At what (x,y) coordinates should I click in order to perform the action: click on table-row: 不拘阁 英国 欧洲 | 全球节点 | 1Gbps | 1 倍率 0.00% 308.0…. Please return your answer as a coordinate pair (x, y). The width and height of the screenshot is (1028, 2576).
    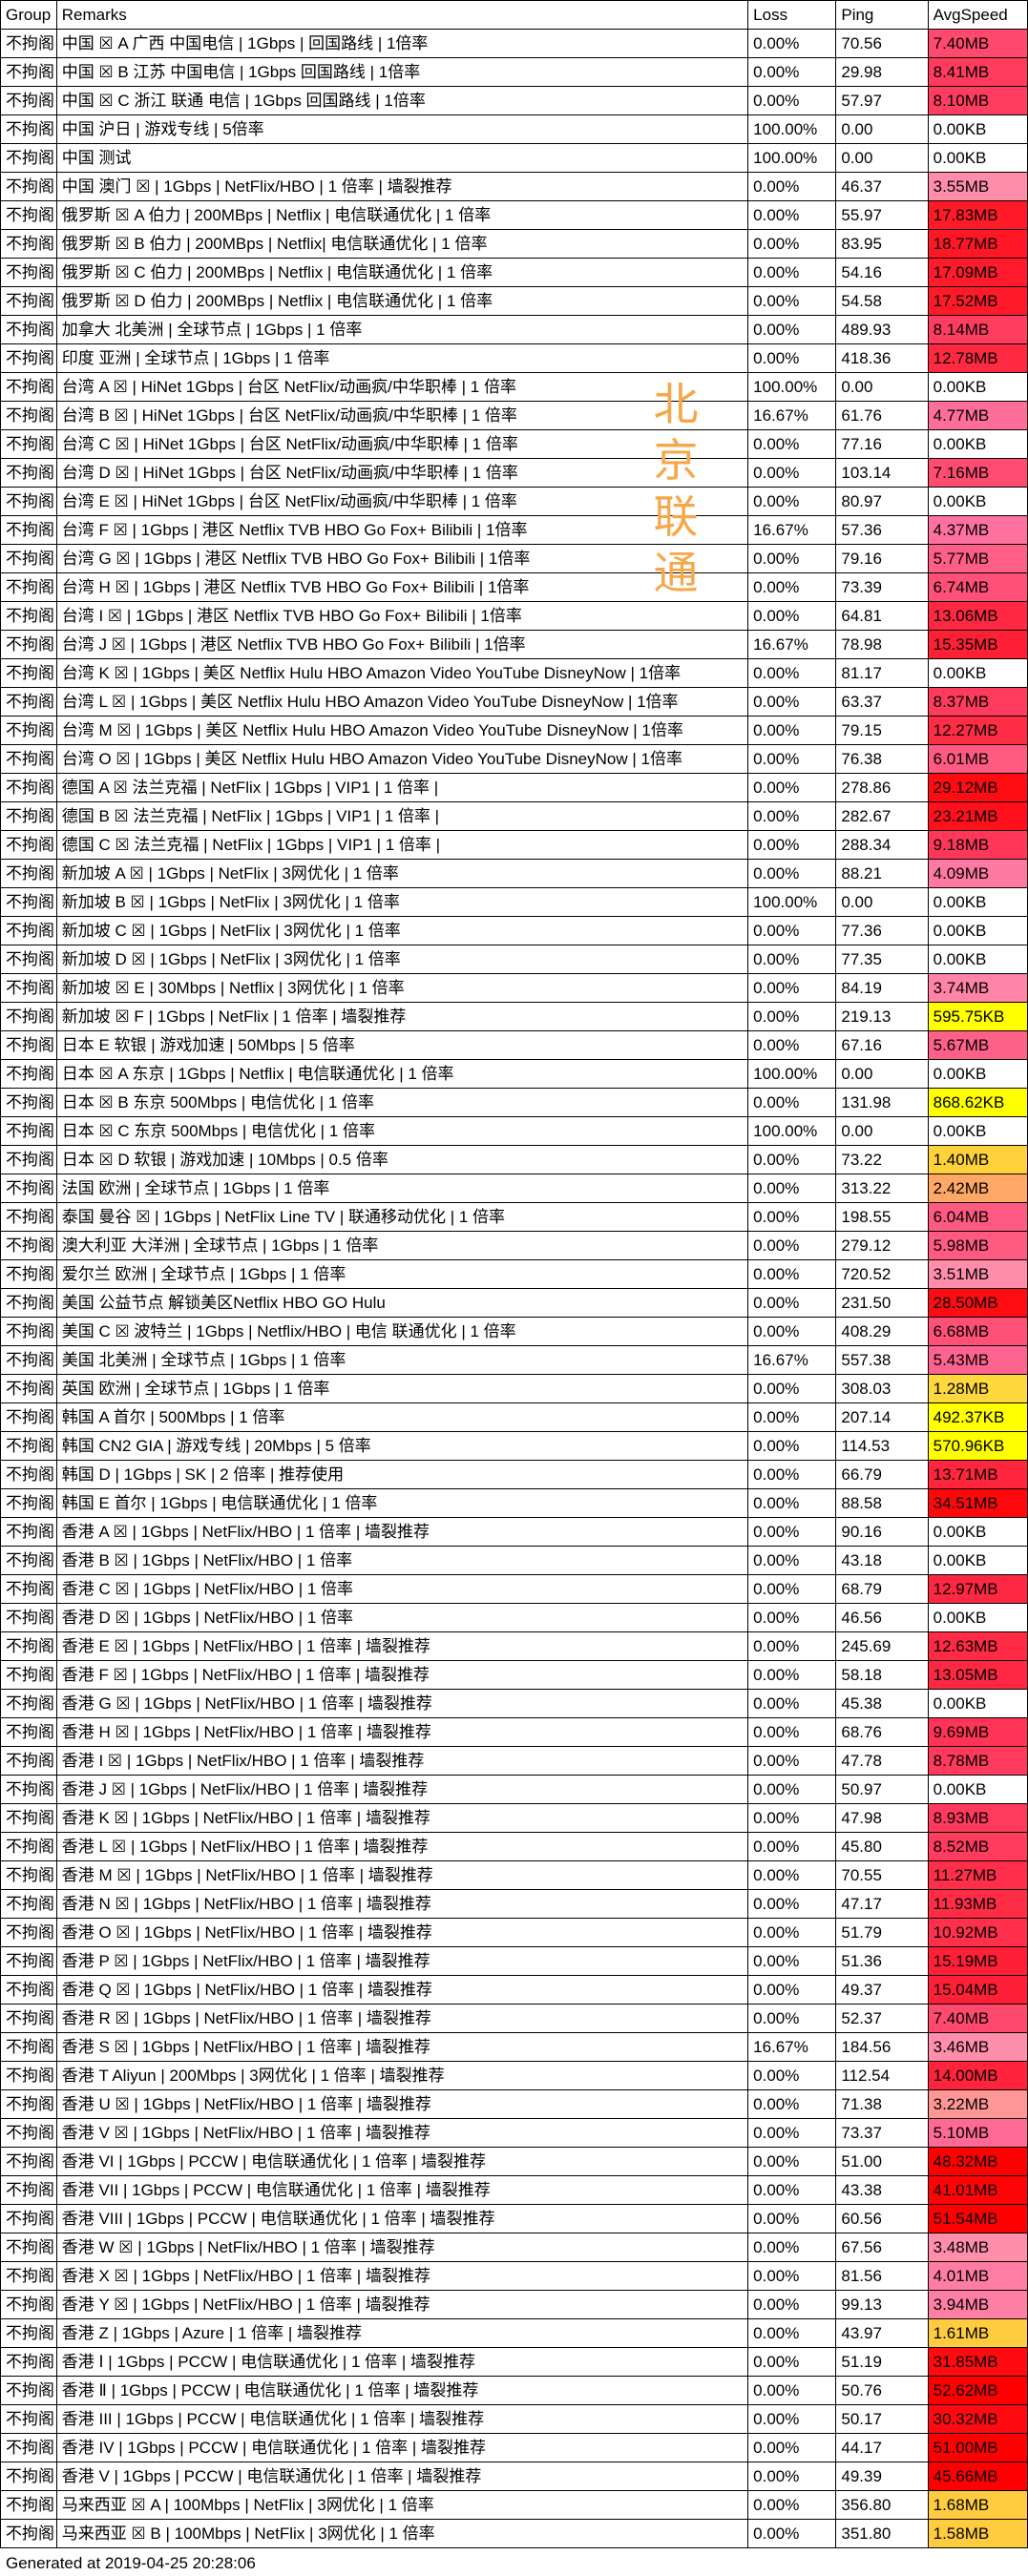
    Looking at the image, I should click on (514, 1388).